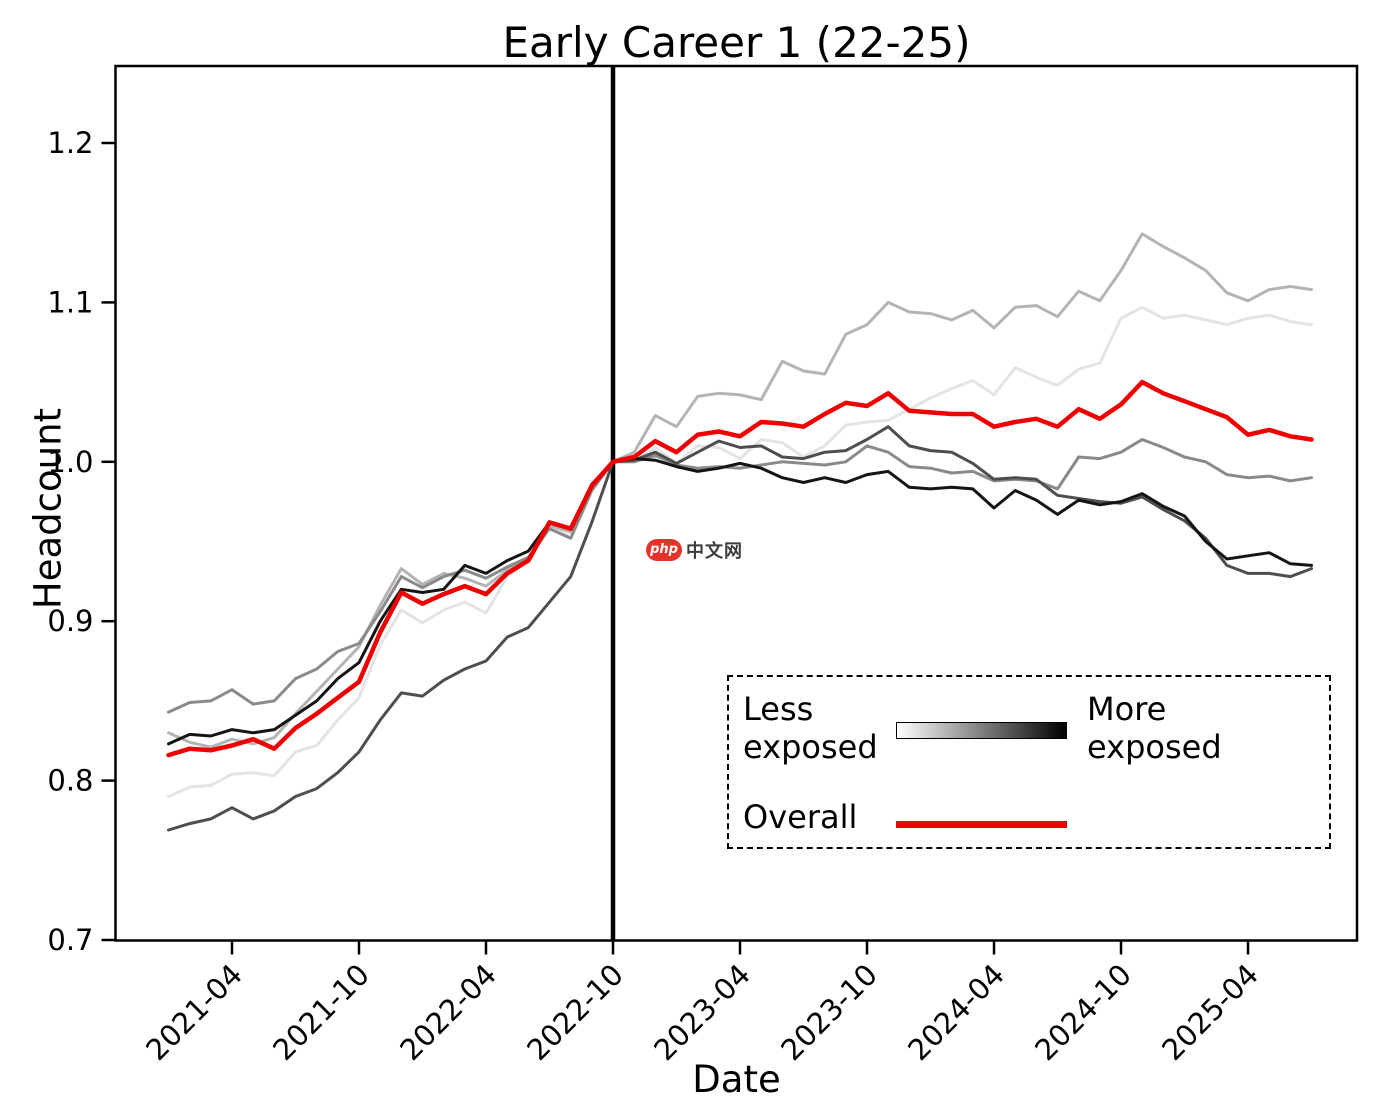 This screenshot has height=1110, width=1380. I want to click on legend-exposure-gradient-bar, so click(981, 730).